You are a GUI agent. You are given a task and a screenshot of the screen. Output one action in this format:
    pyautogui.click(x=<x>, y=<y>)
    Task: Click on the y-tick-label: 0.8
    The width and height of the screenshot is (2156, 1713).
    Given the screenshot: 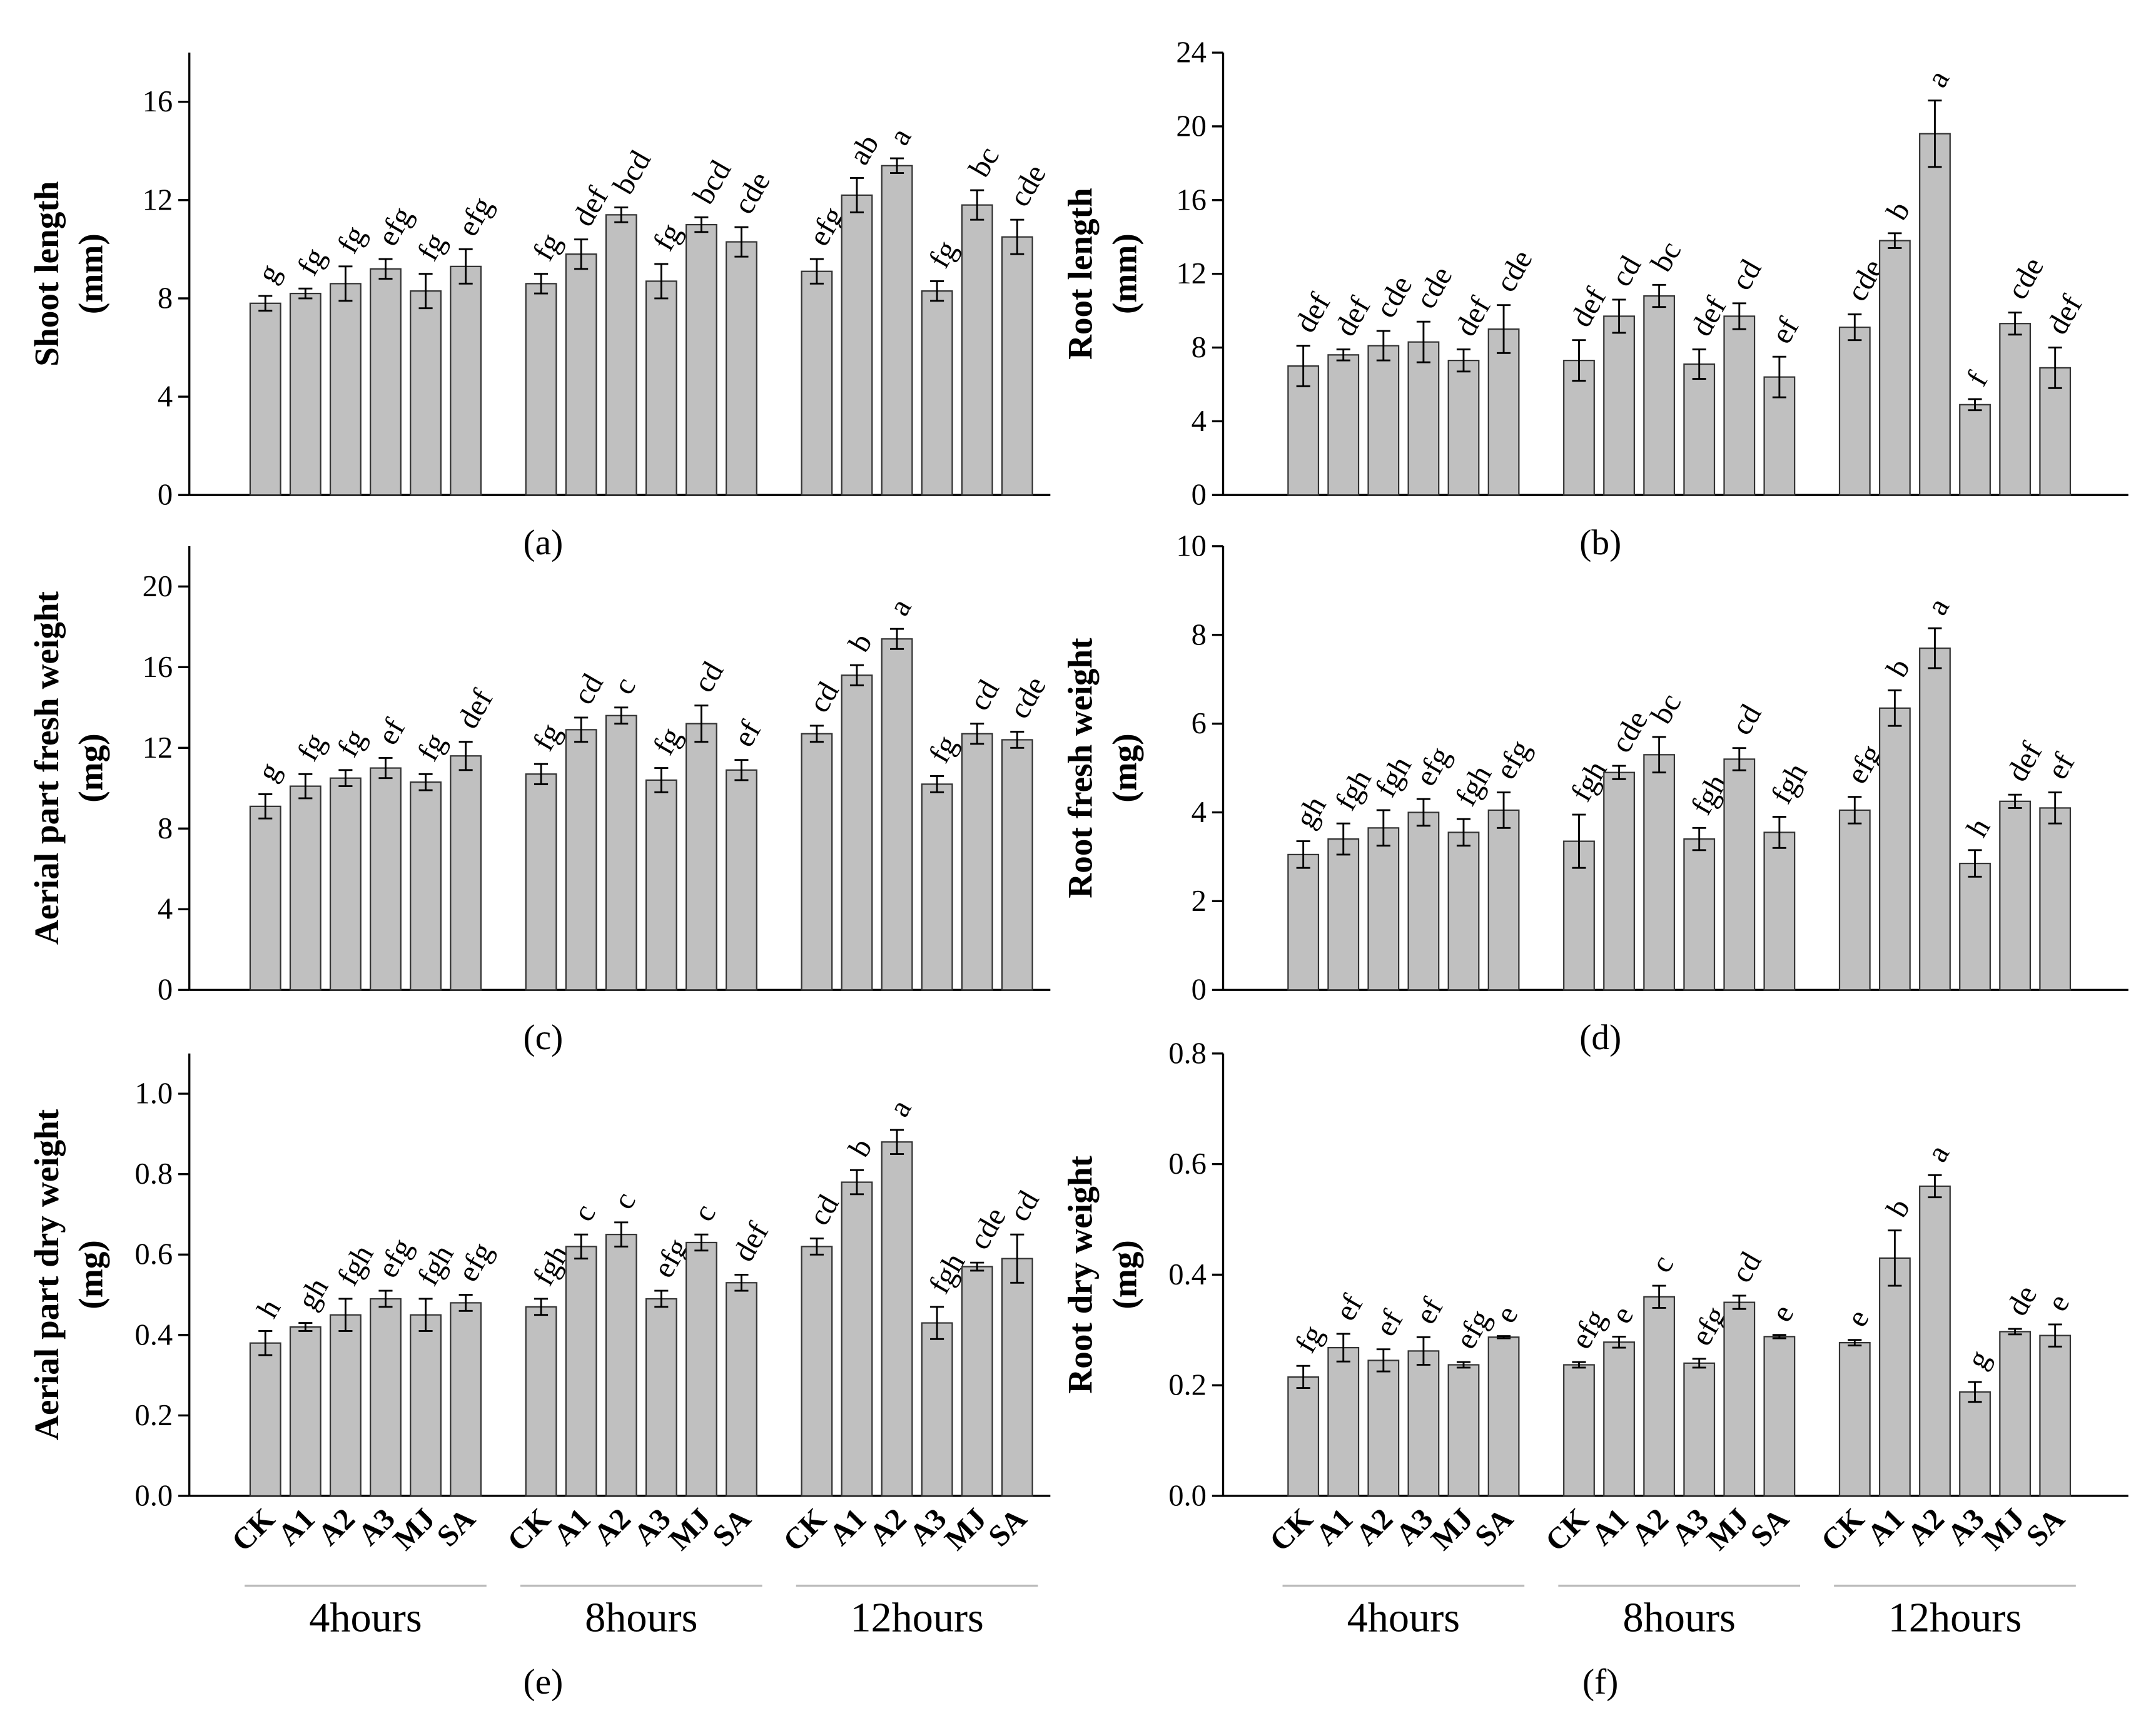 What is the action you would take?
    pyautogui.click(x=1187, y=1053)
    